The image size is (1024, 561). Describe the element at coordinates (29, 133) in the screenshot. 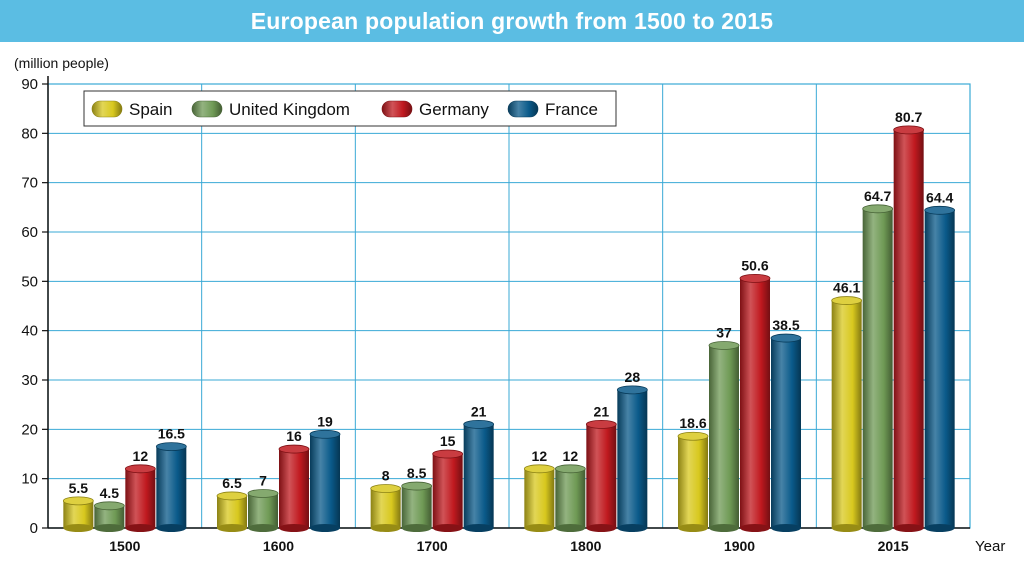

I see `y-tick-label: 80` at that location.